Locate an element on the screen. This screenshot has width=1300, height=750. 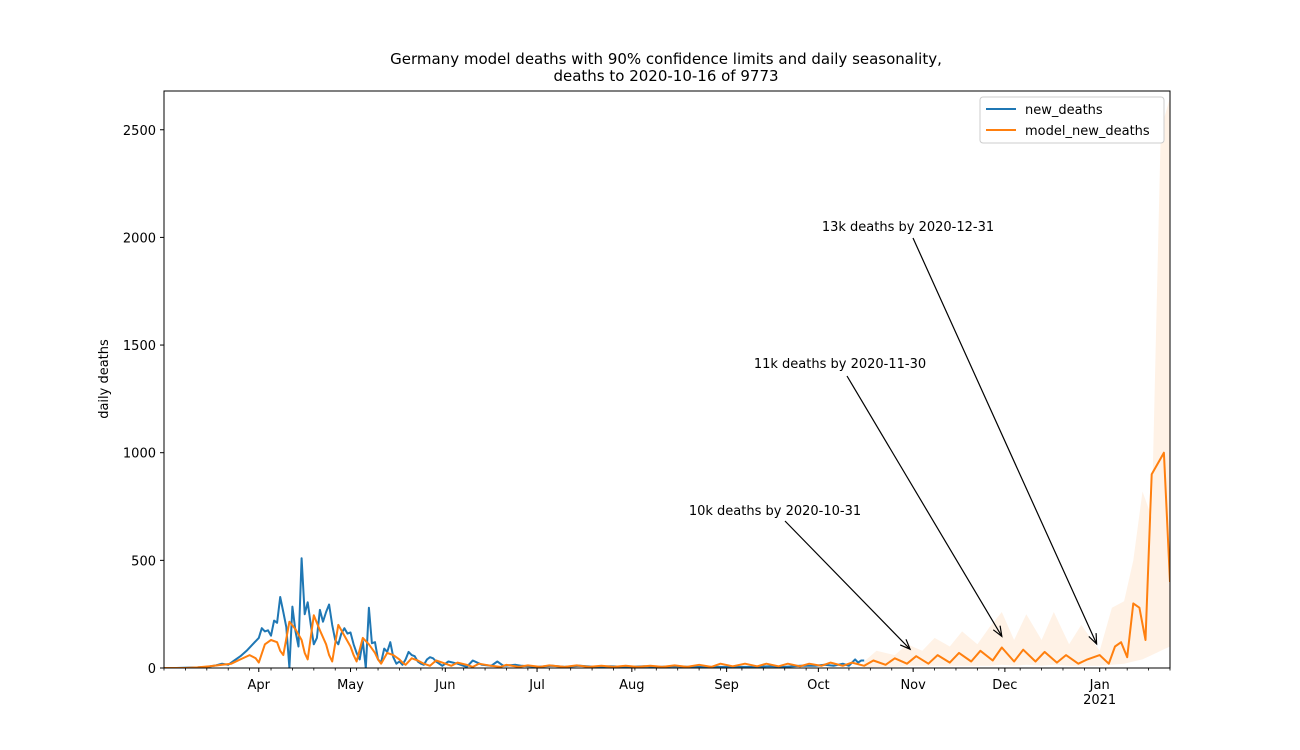
annotation-label: 13k deaths by 2020-12-31 is located at coordinates (908, 227).